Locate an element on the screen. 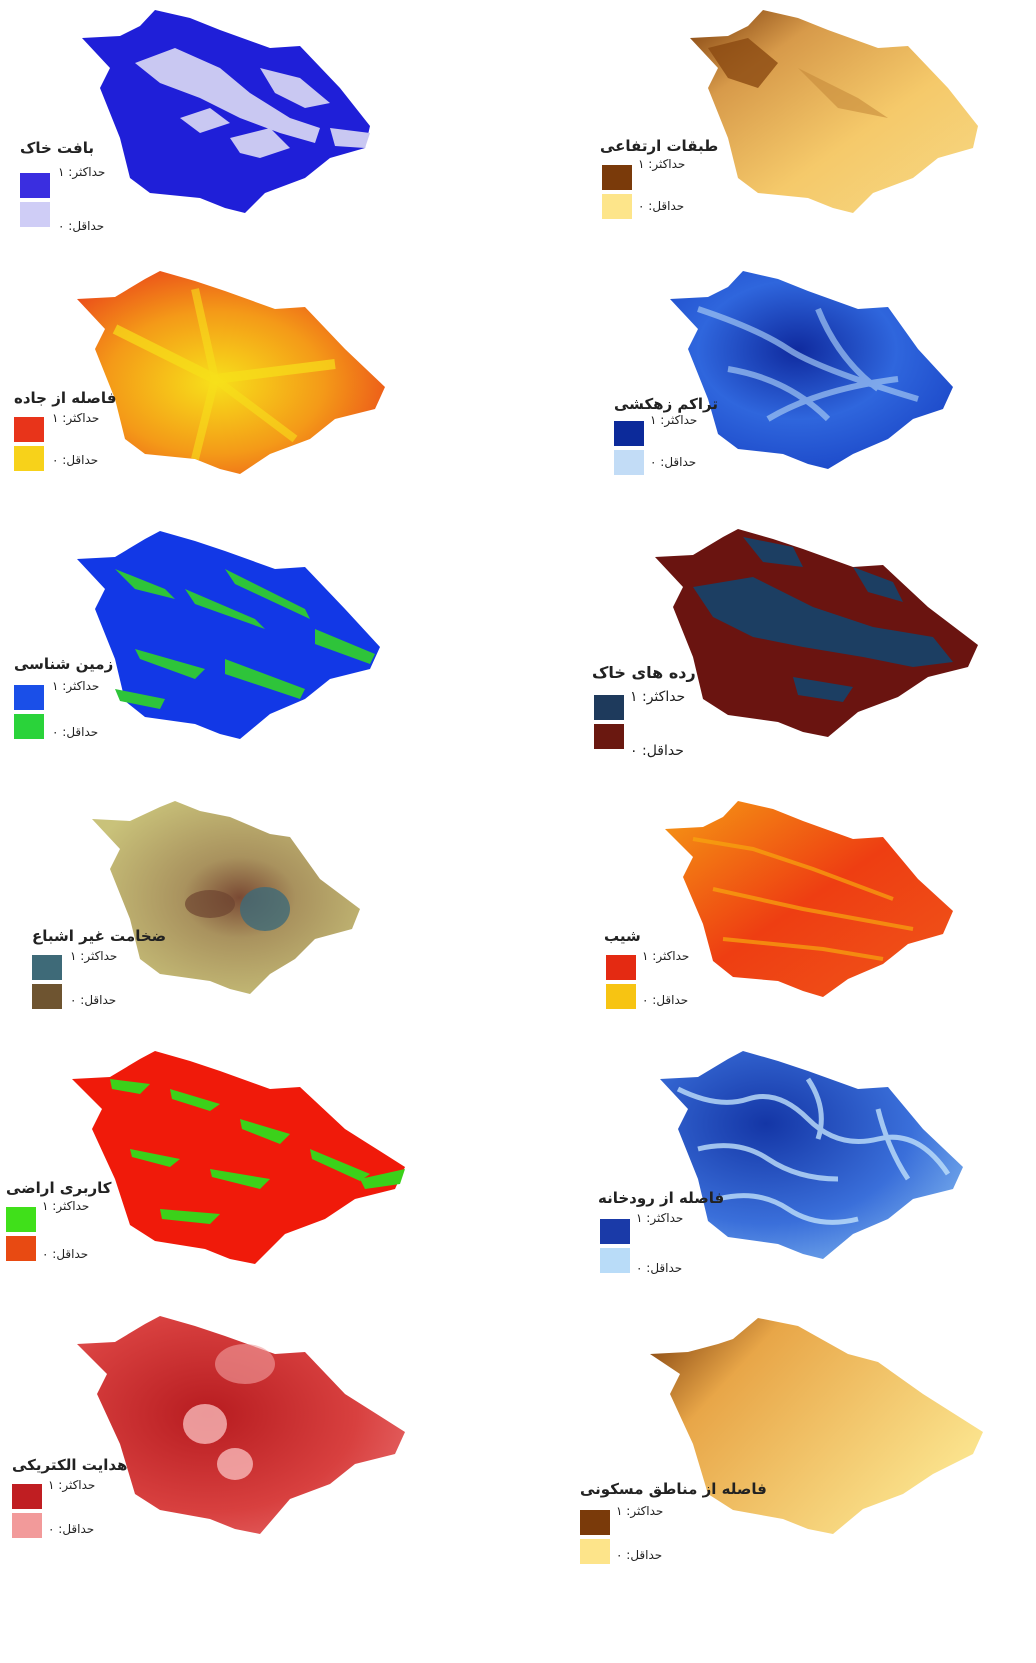 Image resolution: width=1036 pixels, height=1663 pixels. legend-elevation: طبقات ارتفاعی حداکثر: ۱ حداقل: ۰ is located at coordinates (663, 185).